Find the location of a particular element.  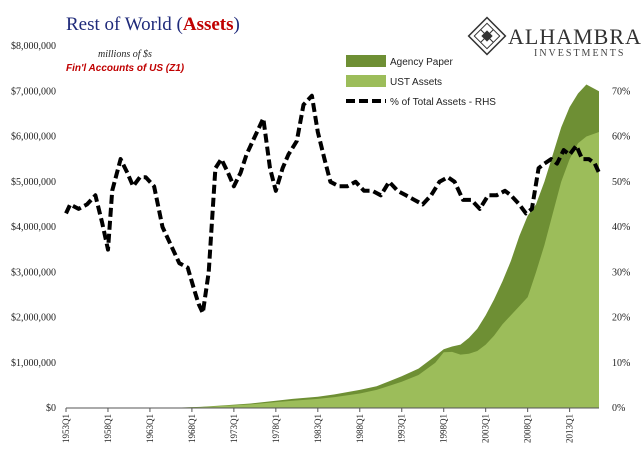

x-tick-label: 1968Q1 is located at coordinates (192, 428).